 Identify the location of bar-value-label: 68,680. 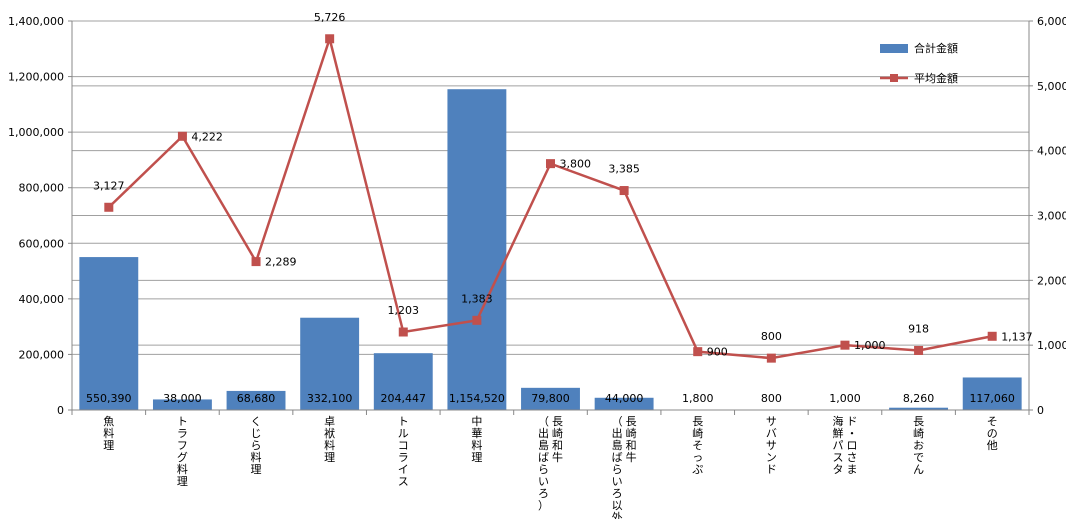
(256, 398).